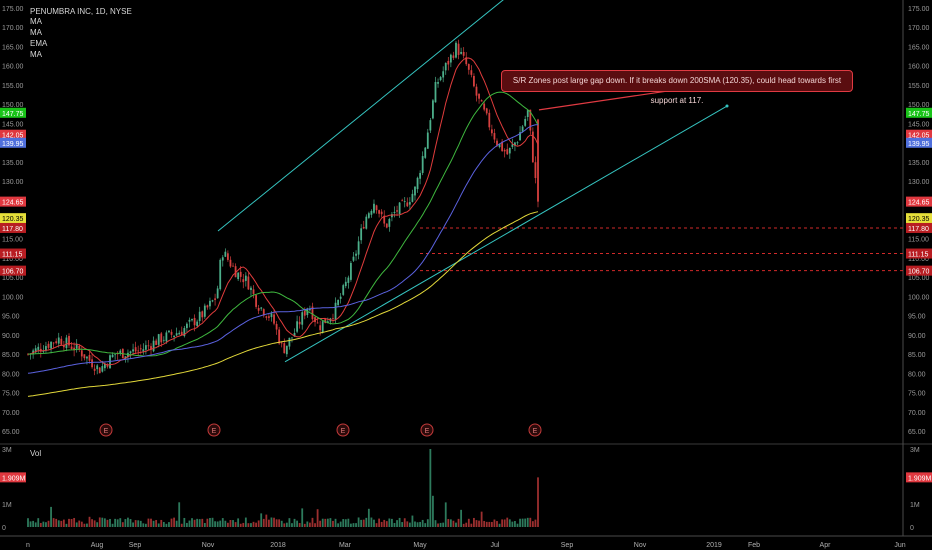  I want to click on y-tick-label-left: 115.00, so click(12, 240).